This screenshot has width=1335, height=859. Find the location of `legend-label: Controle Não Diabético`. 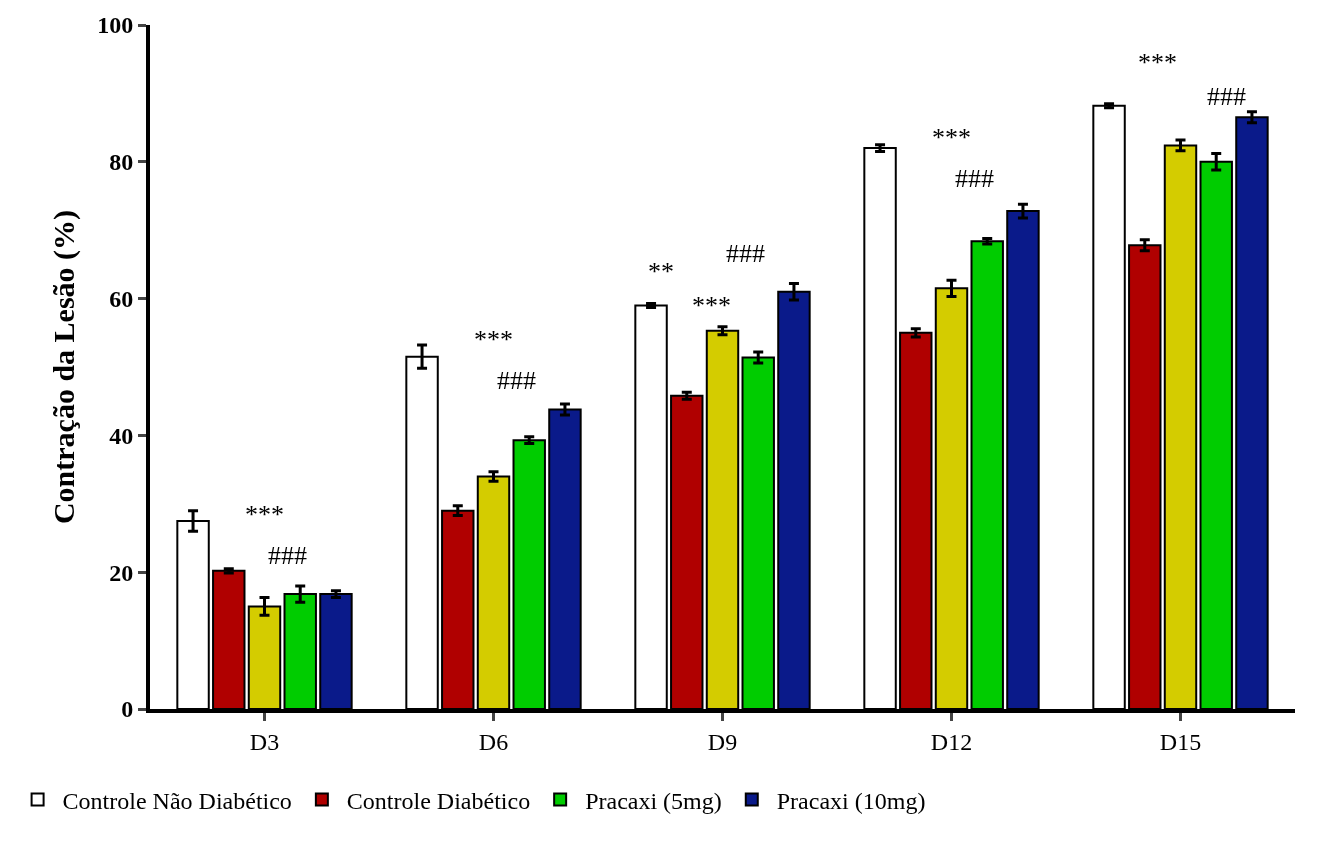

legend-label: Controle Não Diabético is located at coordinates (177, 800).